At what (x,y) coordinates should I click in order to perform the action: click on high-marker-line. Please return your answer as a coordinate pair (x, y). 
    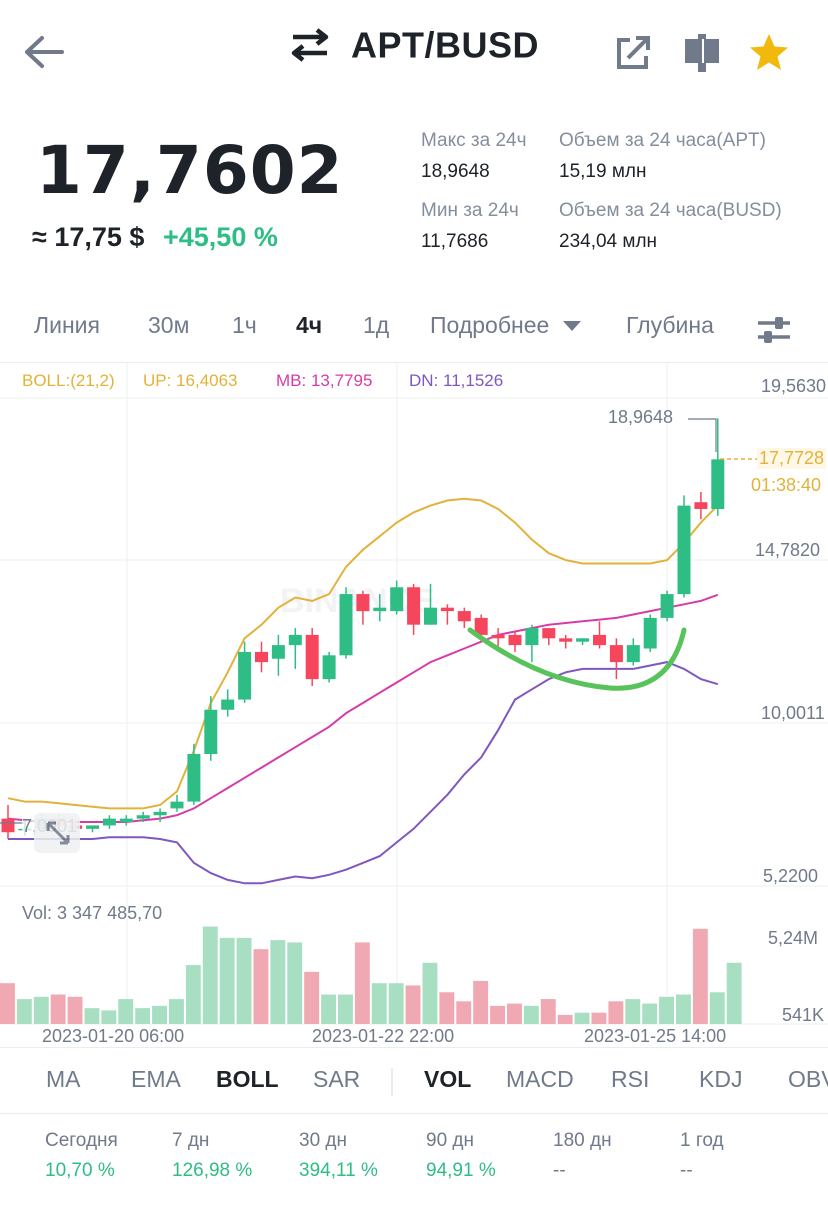
    Looking at the image, I should click on (702, 435).